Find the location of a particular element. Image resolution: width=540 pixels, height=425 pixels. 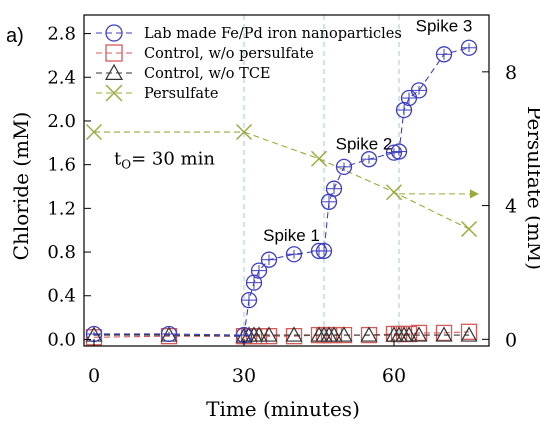

series-line is located at coordinates (281, 335).